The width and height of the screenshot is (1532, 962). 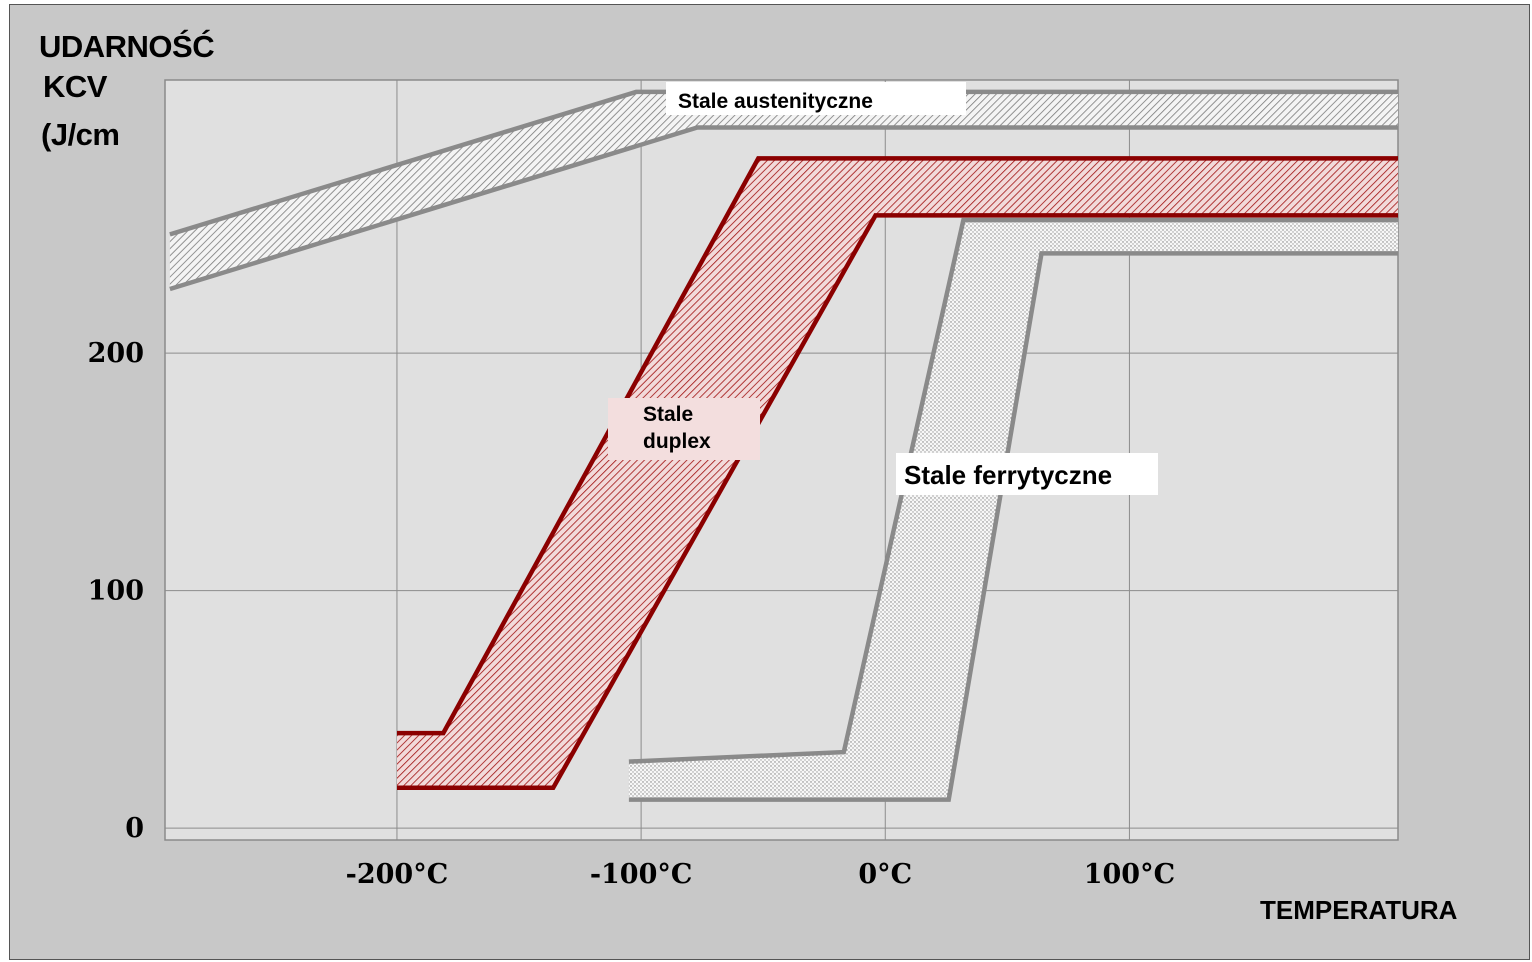 What do you see at coordinates (134, 828) in the screenshot?
I see `y-tick-label-0: 0` at bounding box center [134, 828].